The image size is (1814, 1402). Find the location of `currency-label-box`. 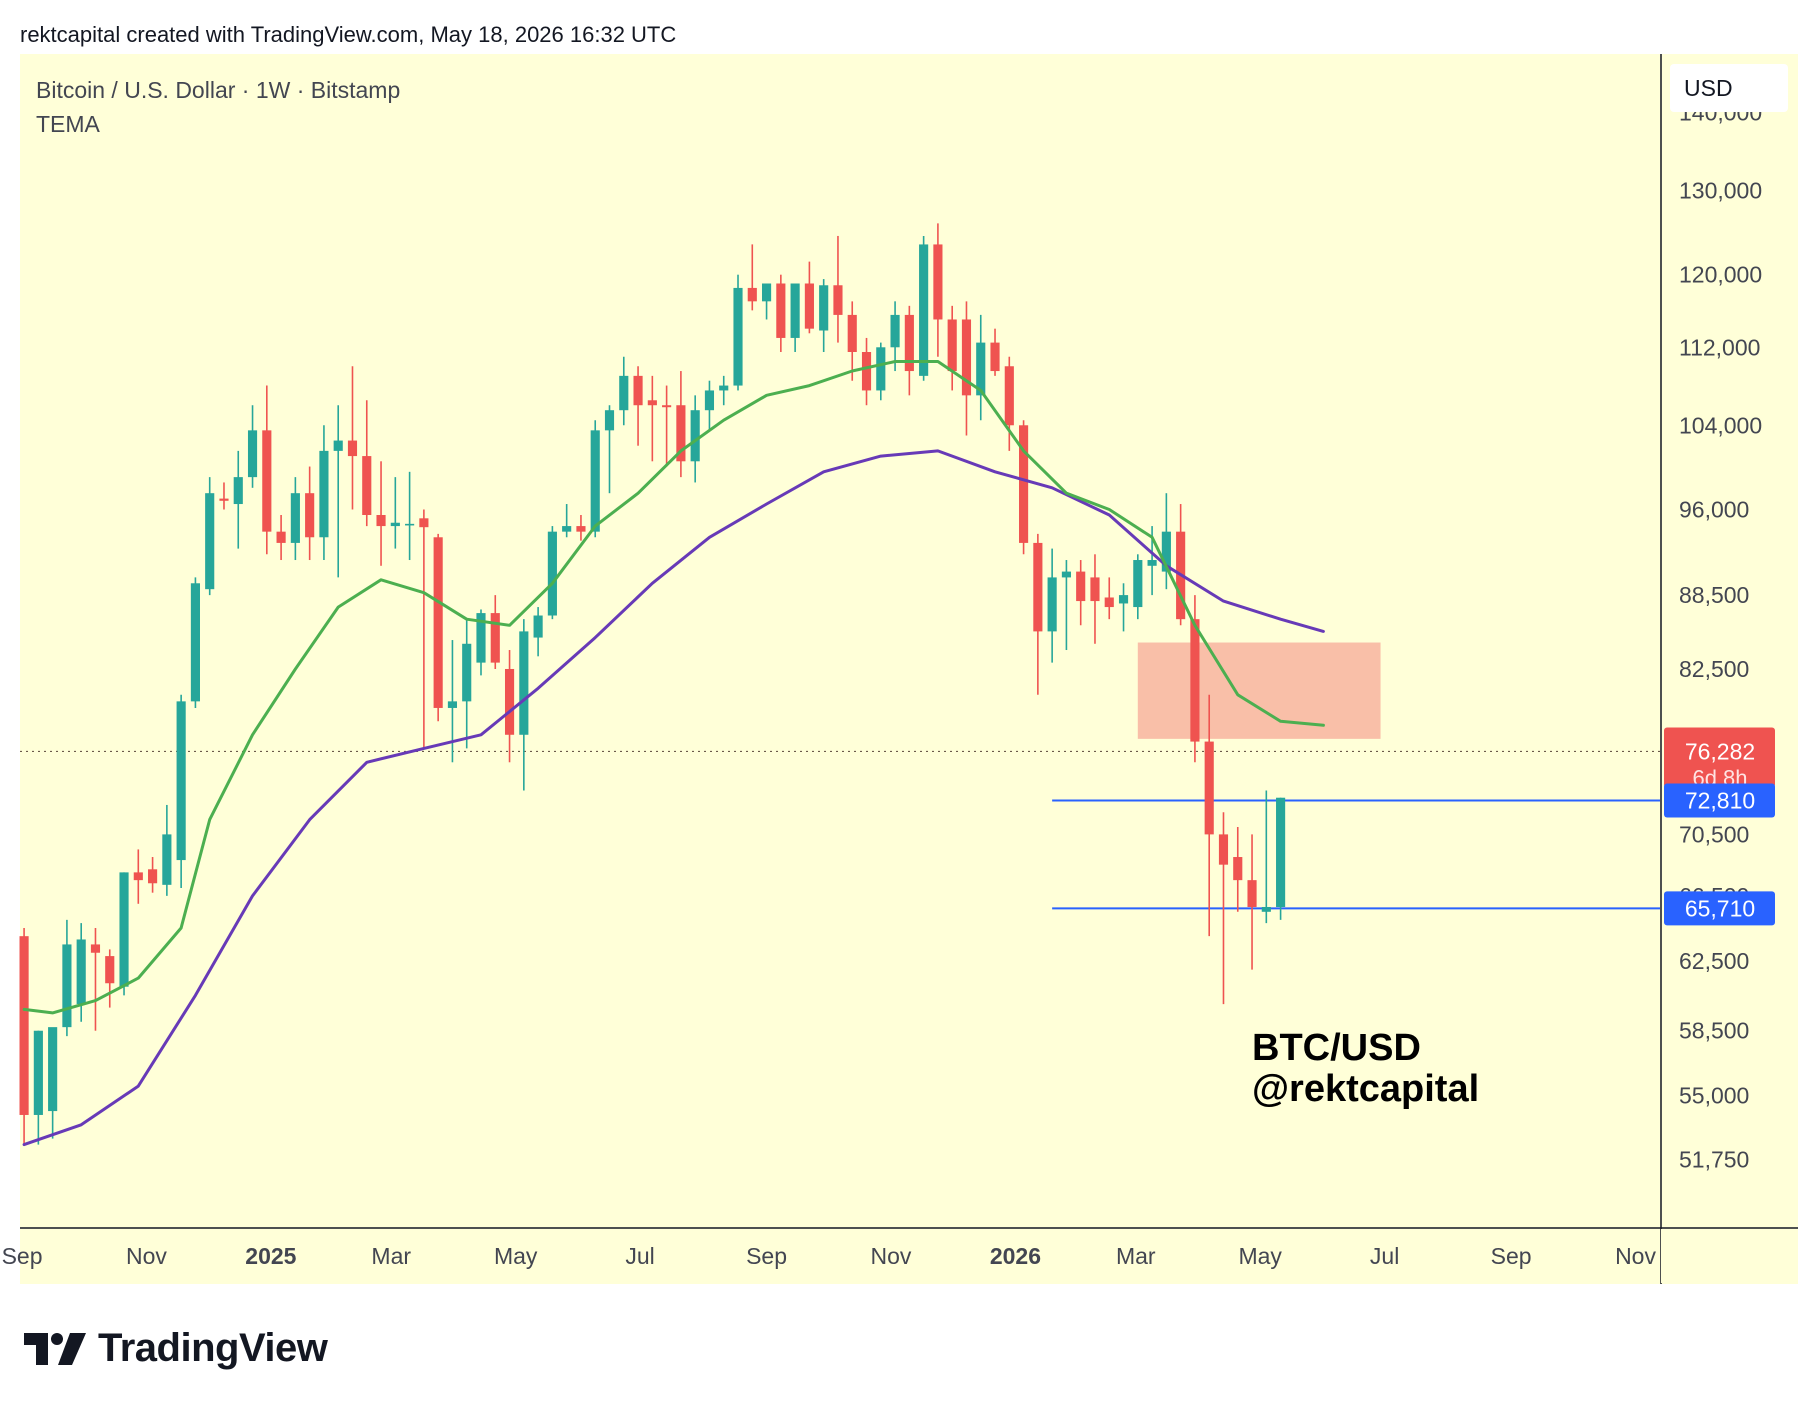

currency-label-box is located at coordinates (1729, 88).